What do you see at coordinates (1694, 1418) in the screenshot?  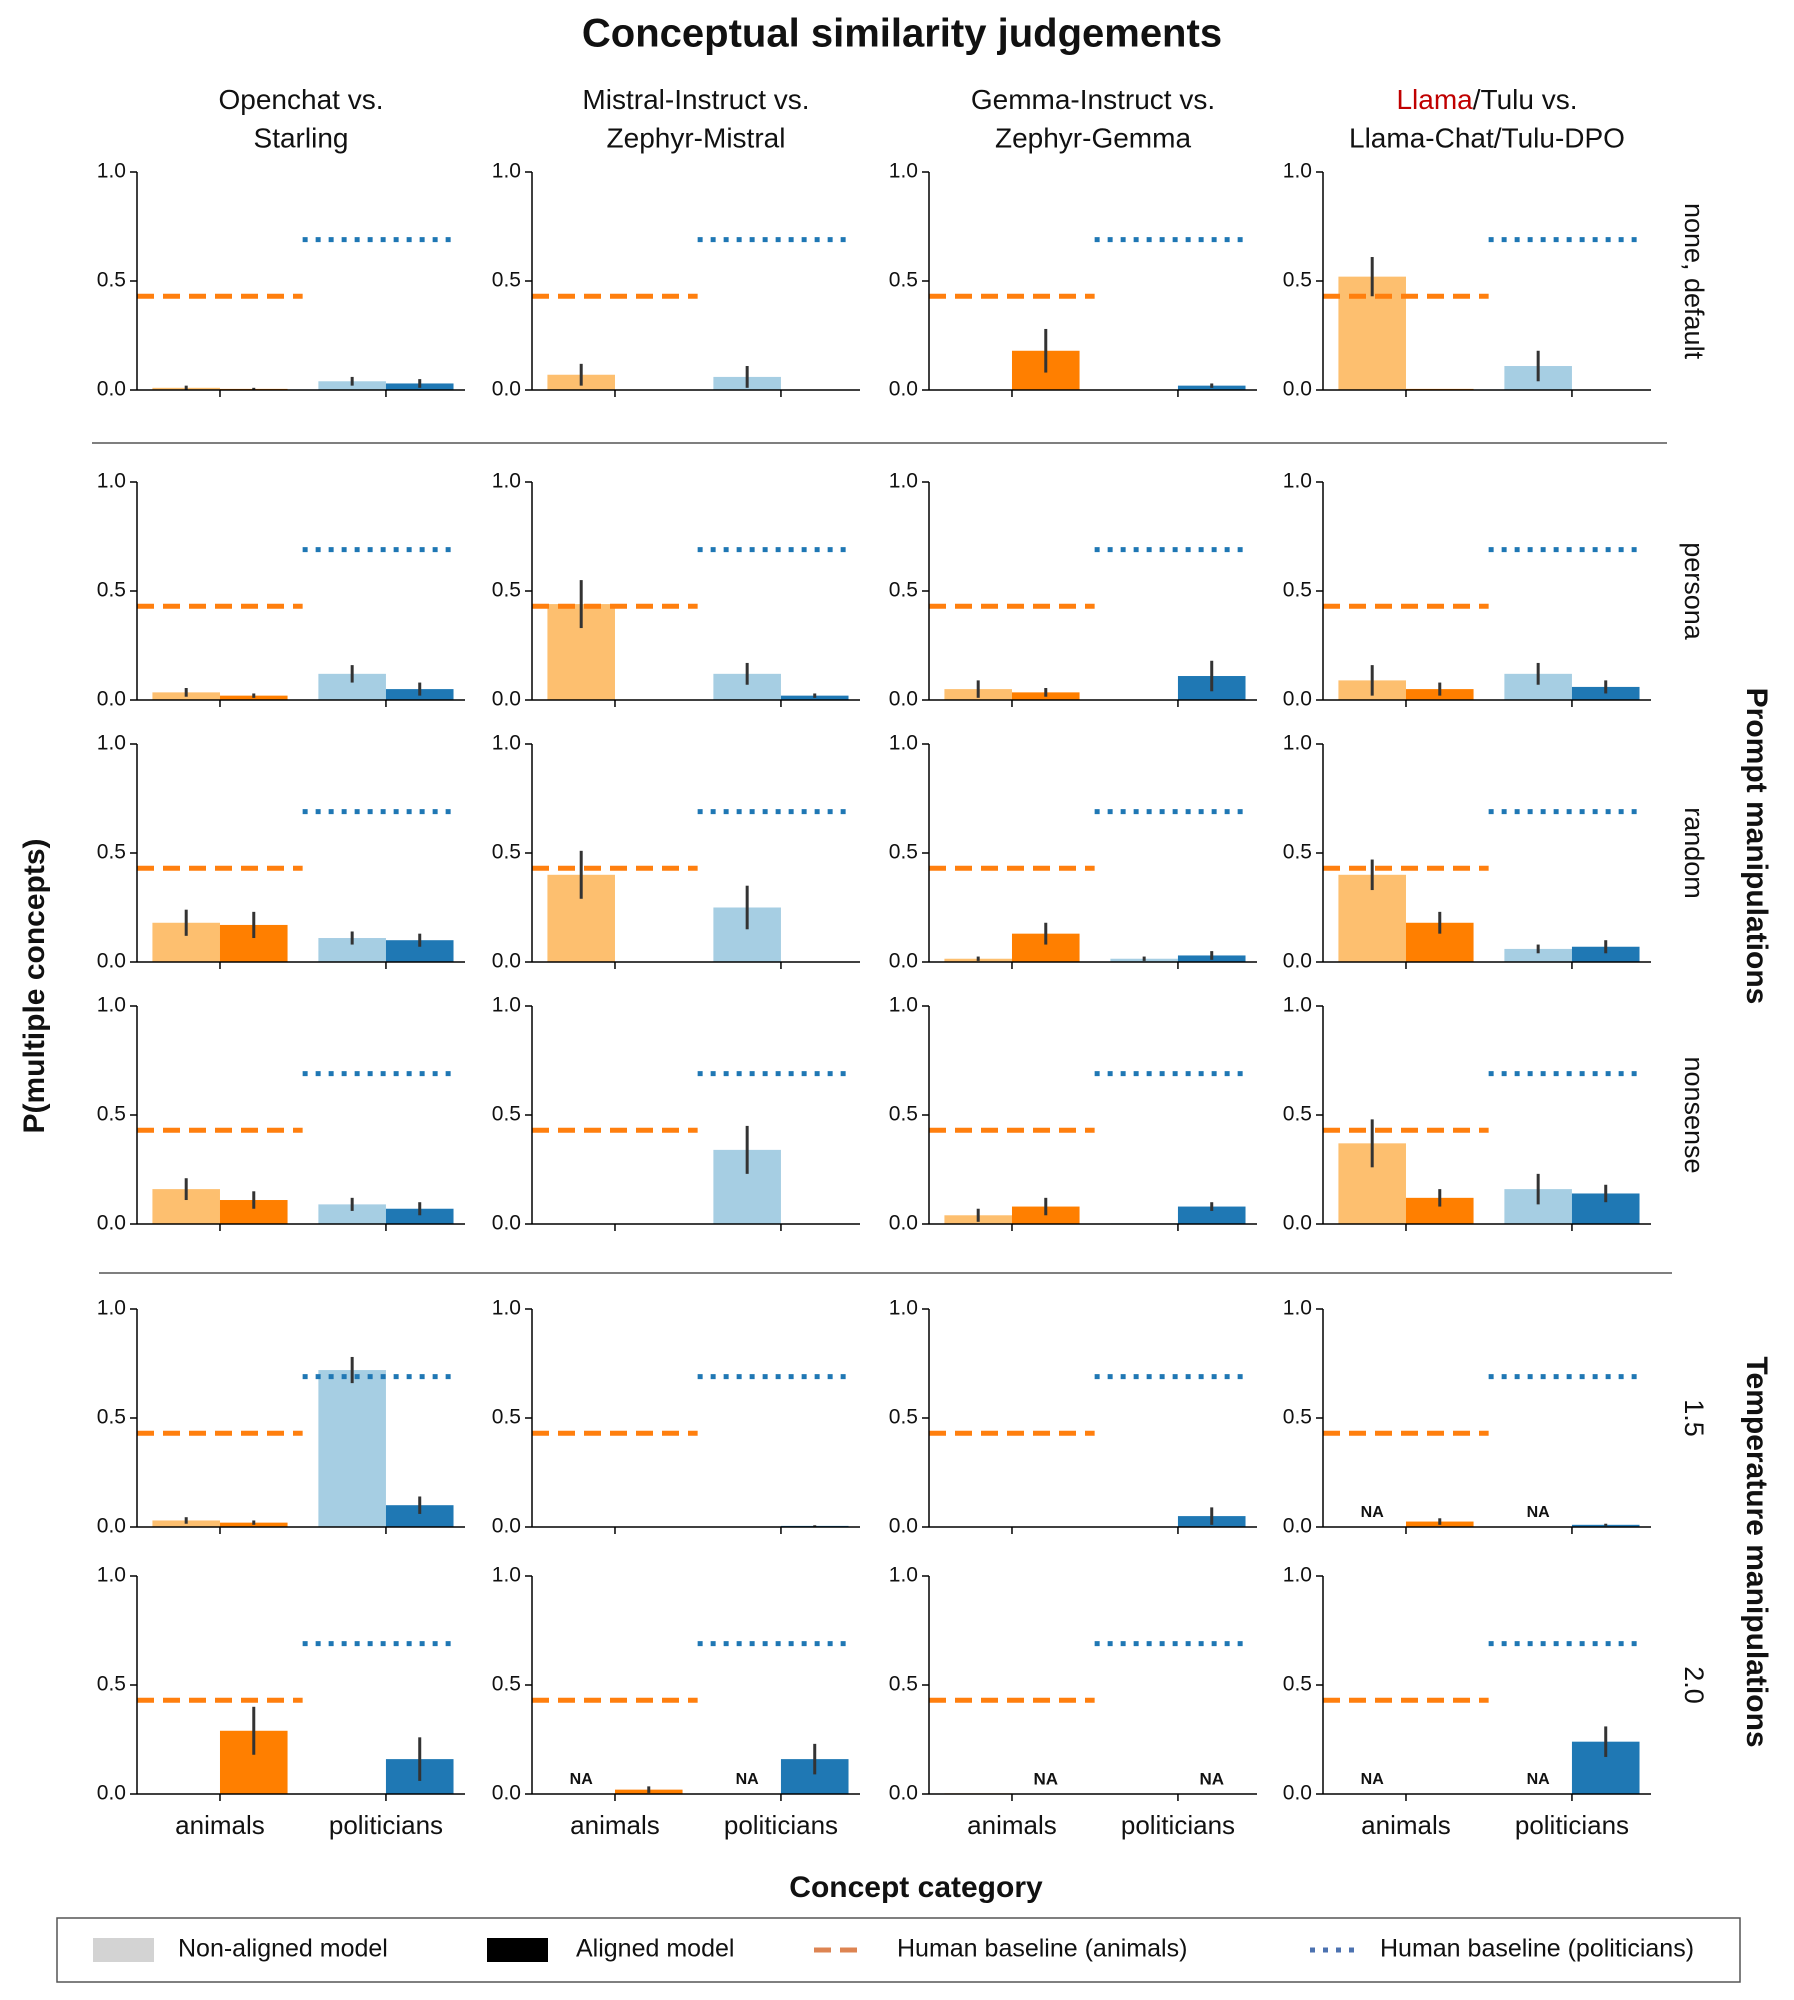 I see `row-label: 1.5` at bounding box center [1694, 1418].